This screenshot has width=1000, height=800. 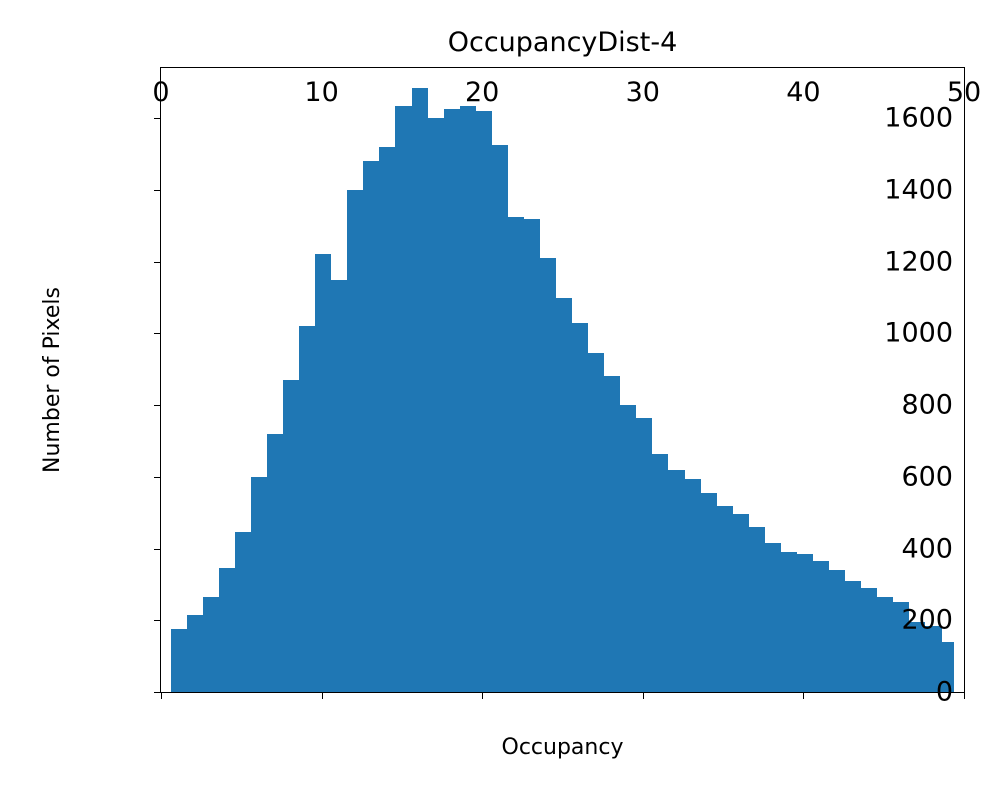 I want to click on y-tick-label: 400, so click(x=927, y=549).